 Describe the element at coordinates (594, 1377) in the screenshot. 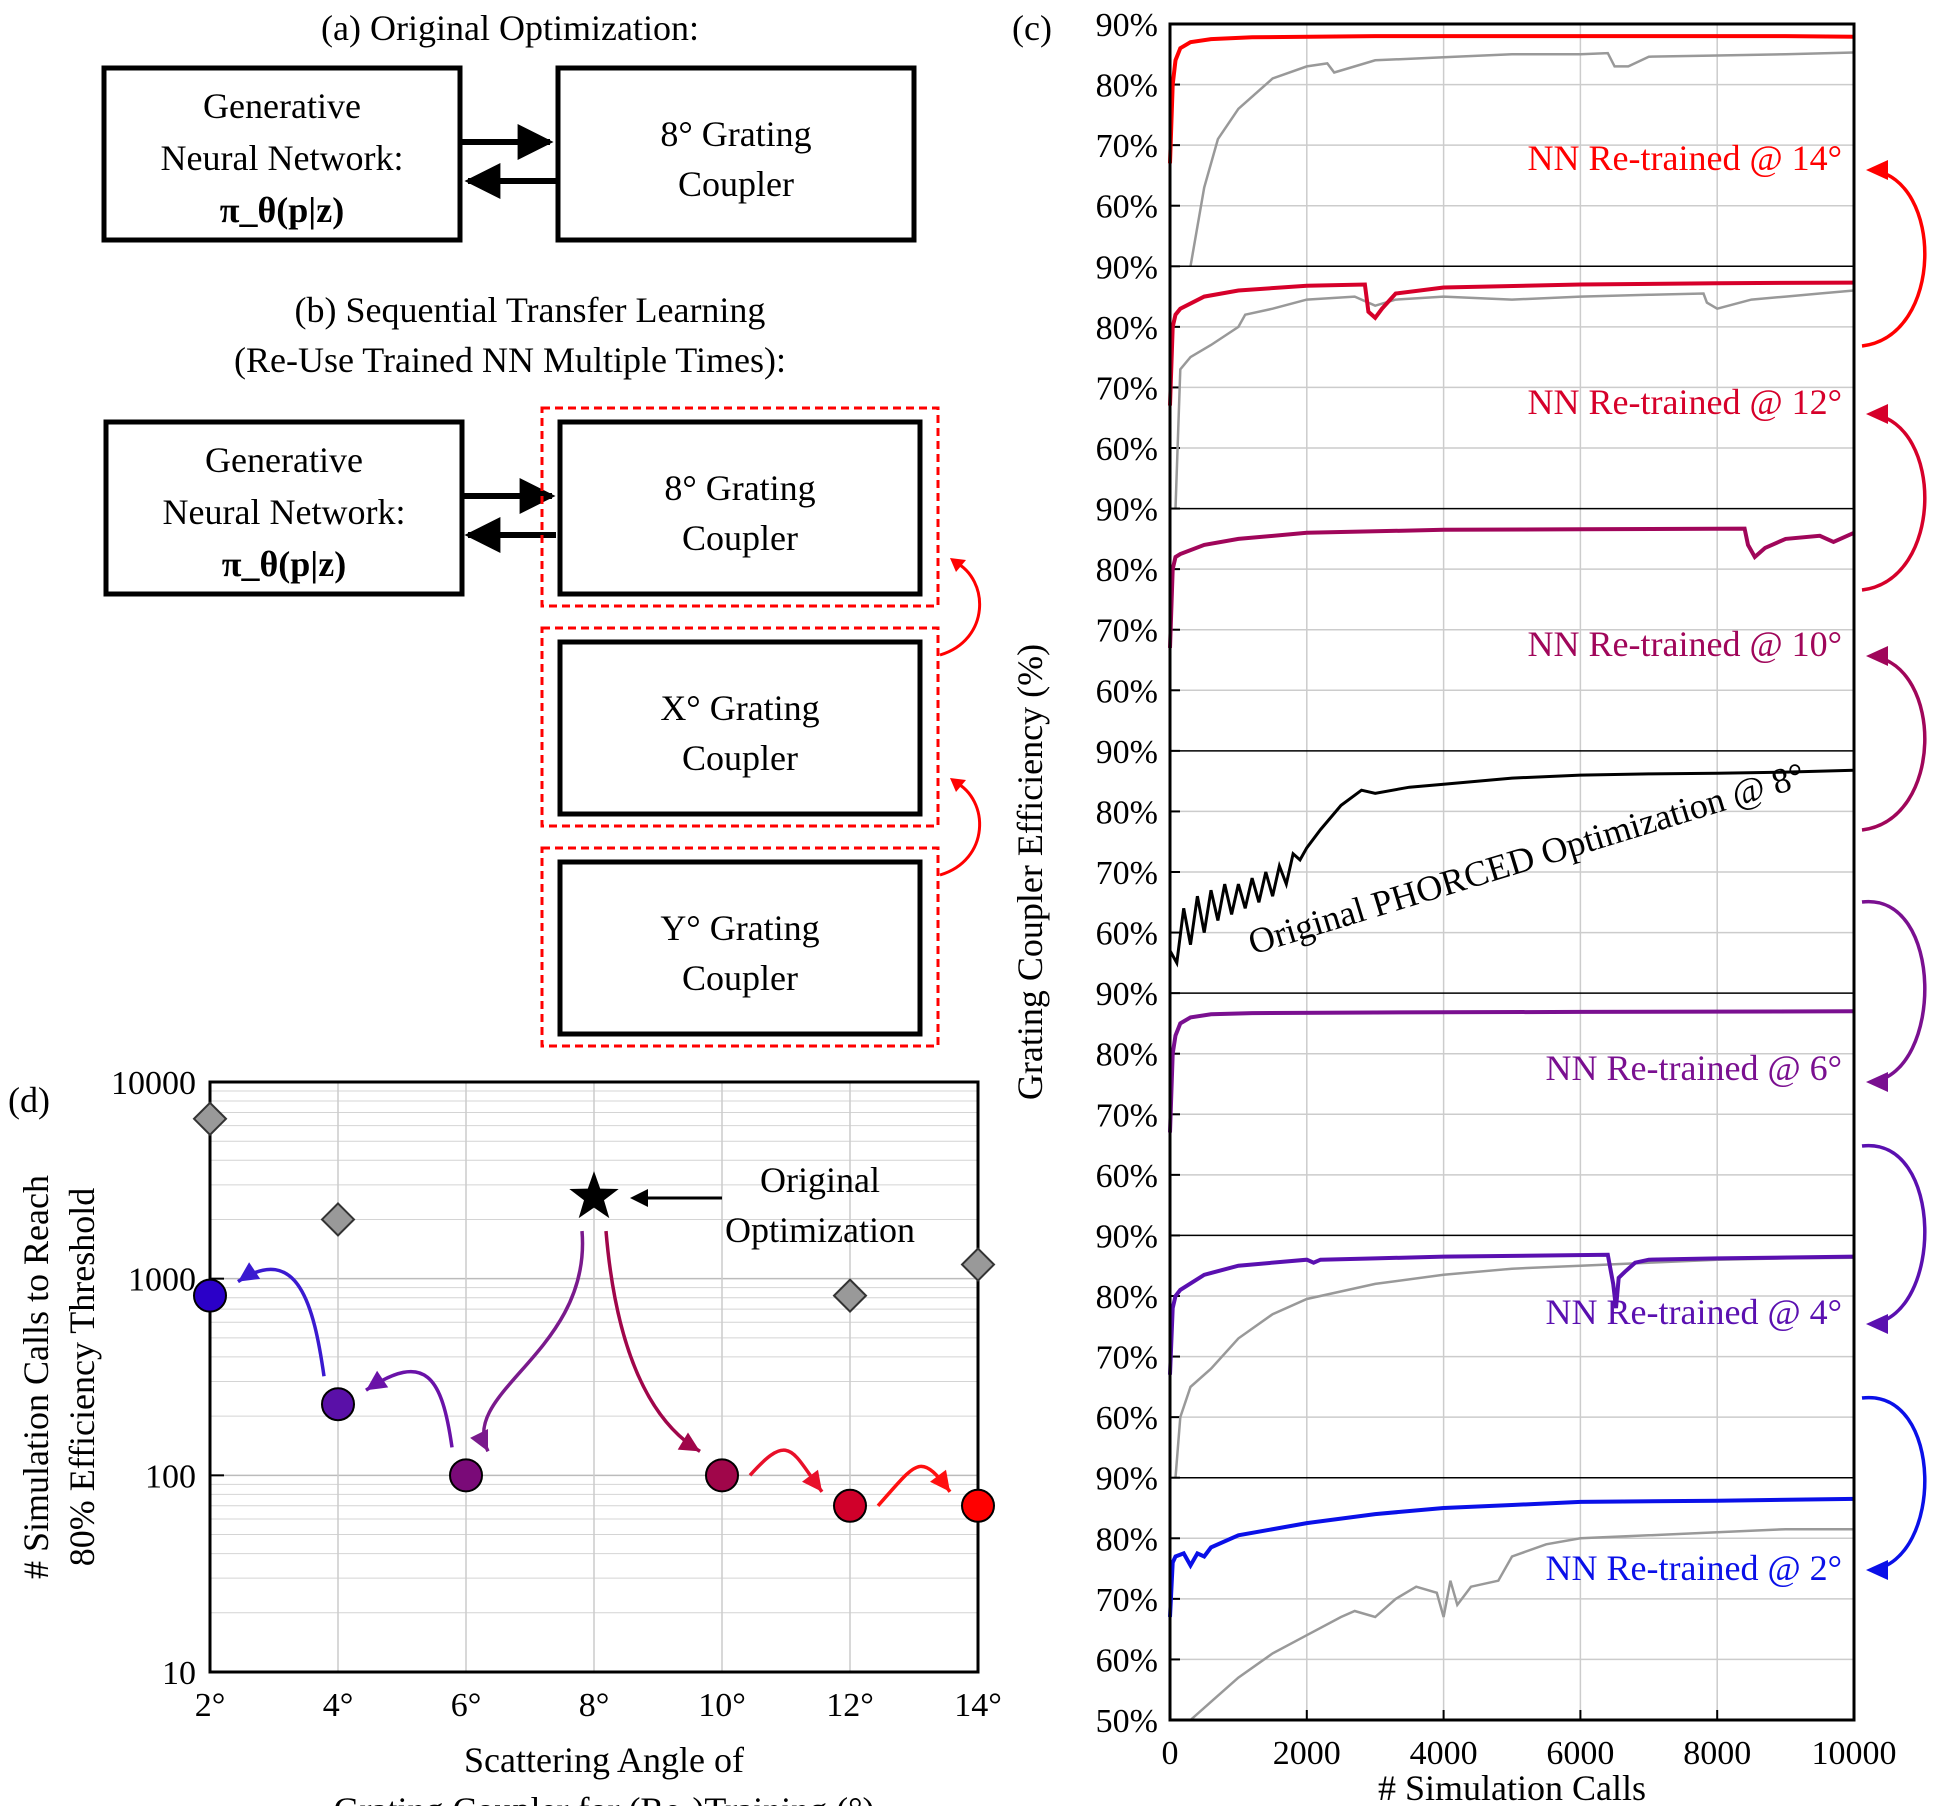

I see `plot-frame` at that location.